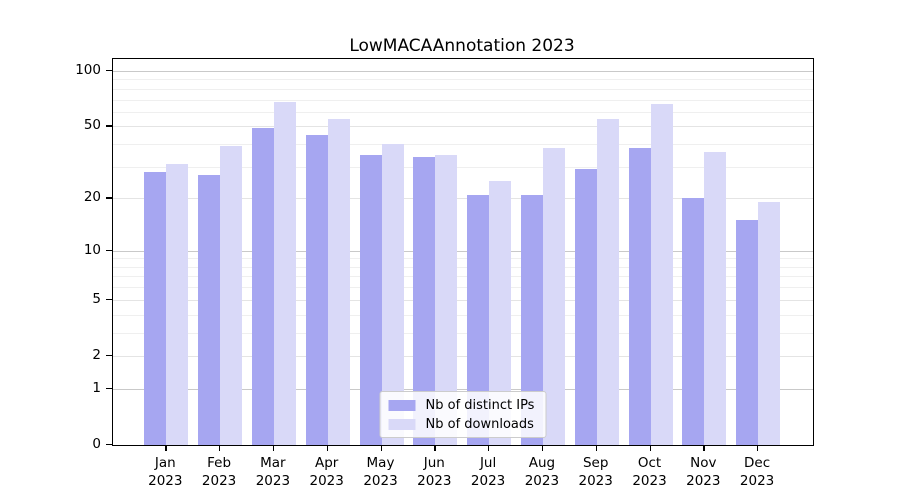  I want to click on legend-item-distinct-ips: Nb of distinct IPs, so click(463, 405).